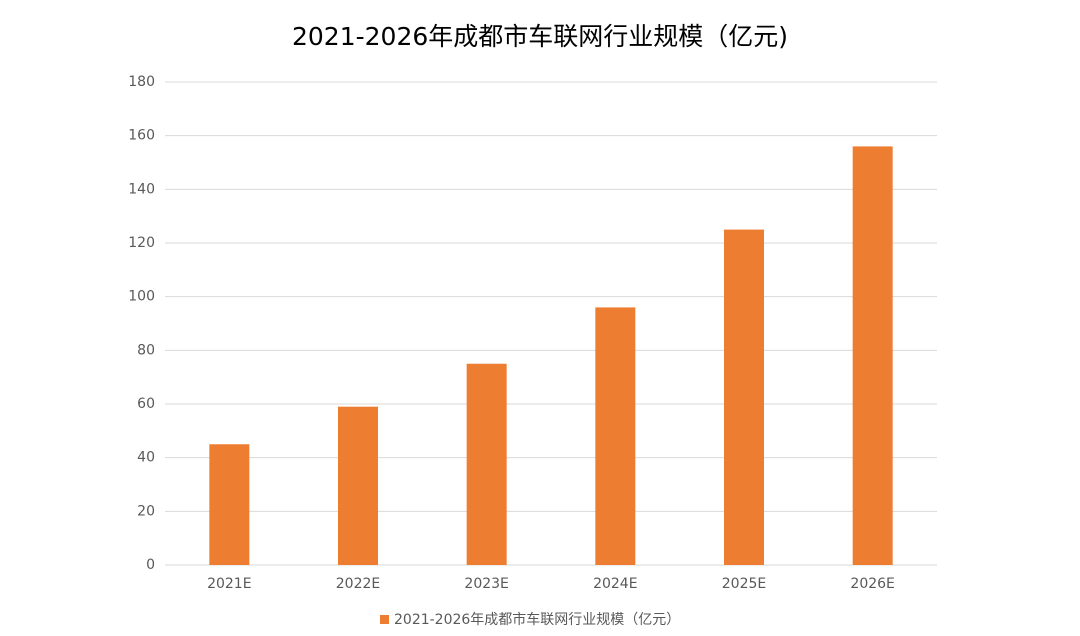  What do you see at coordinates (486, 584) in the screenshot?
I see `x-tick-label: 2023E` at bounding box center [486, 584].